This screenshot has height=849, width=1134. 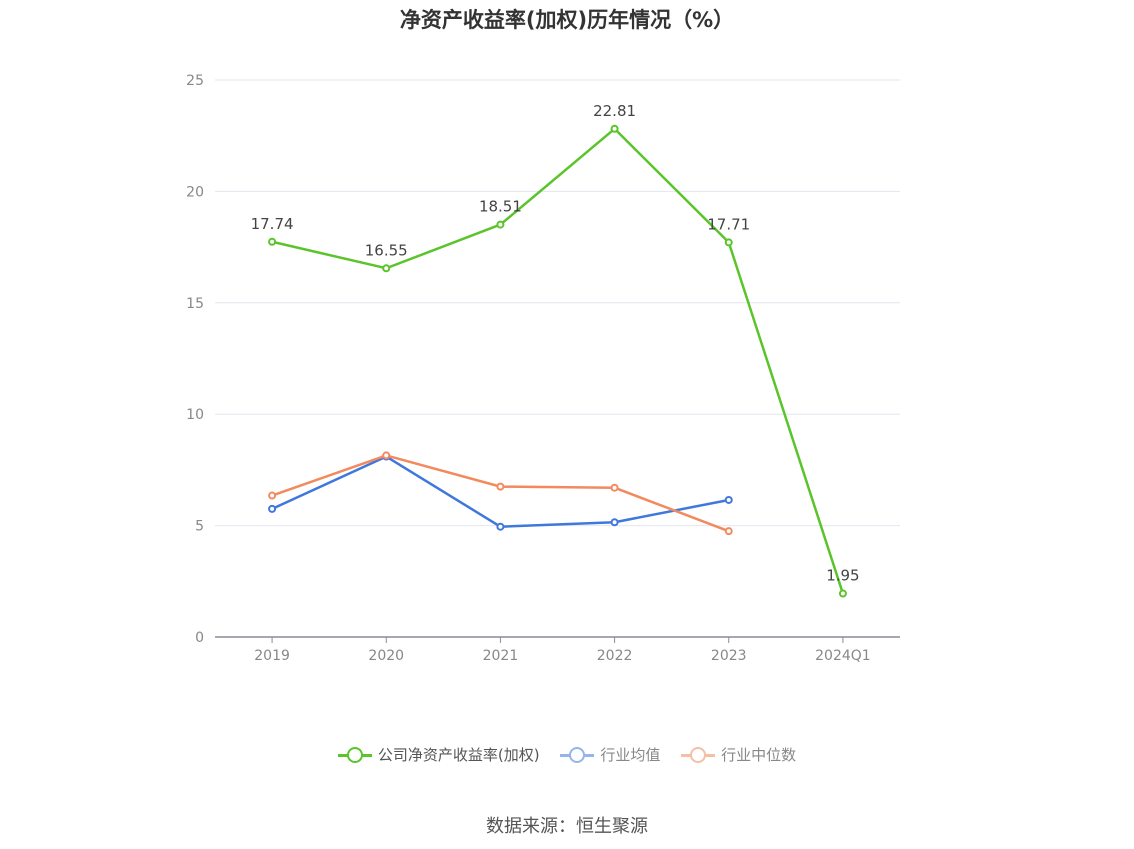 I want to click on legend-label-company: 公司净资产收益率(加权), so click(x=458, y=755).